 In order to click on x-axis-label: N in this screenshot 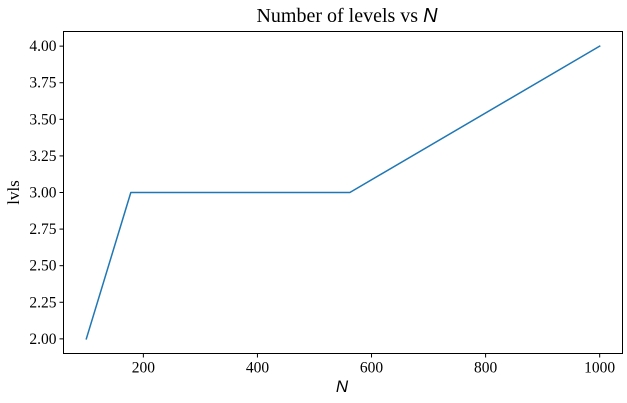, I will do `click(342, 386)`.